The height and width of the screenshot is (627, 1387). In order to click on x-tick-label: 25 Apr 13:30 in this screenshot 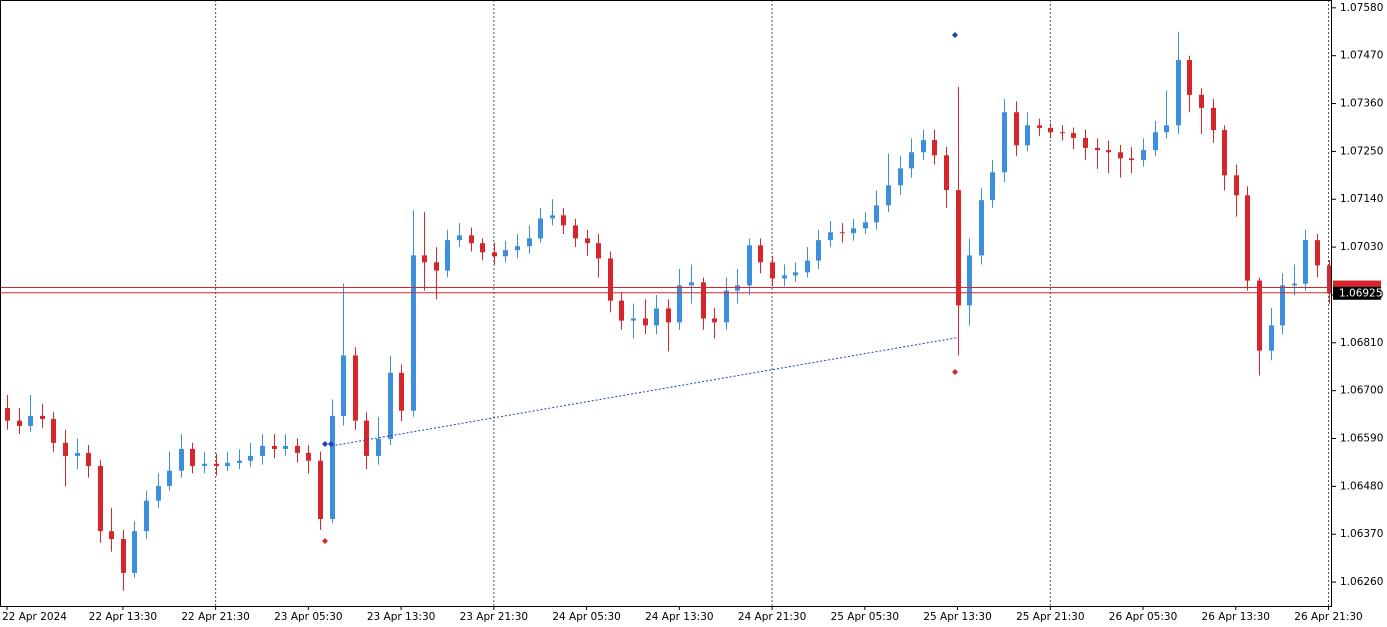, I will do `click(957, 617)`.